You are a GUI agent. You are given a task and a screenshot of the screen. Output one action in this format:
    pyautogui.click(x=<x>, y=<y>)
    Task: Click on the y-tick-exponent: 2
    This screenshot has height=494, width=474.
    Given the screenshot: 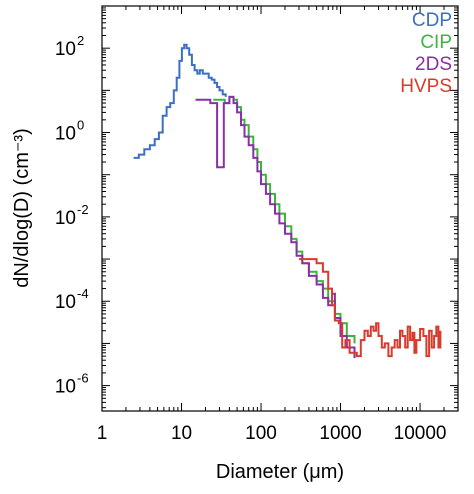 What is the action you would take?
    pyautogui.click(x=80, y=40)
    